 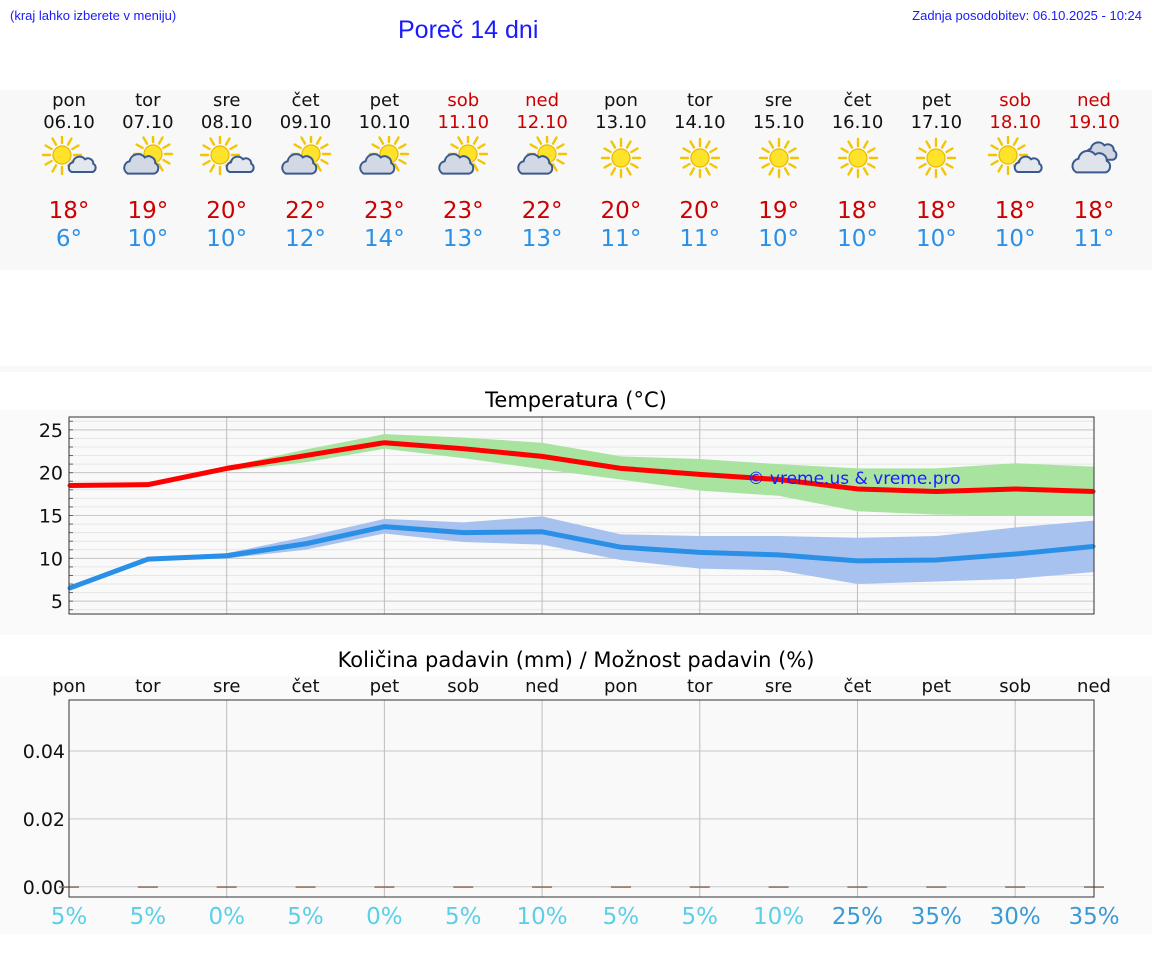 I want to click on temp-min: 14°, so click(x=384, y=239).